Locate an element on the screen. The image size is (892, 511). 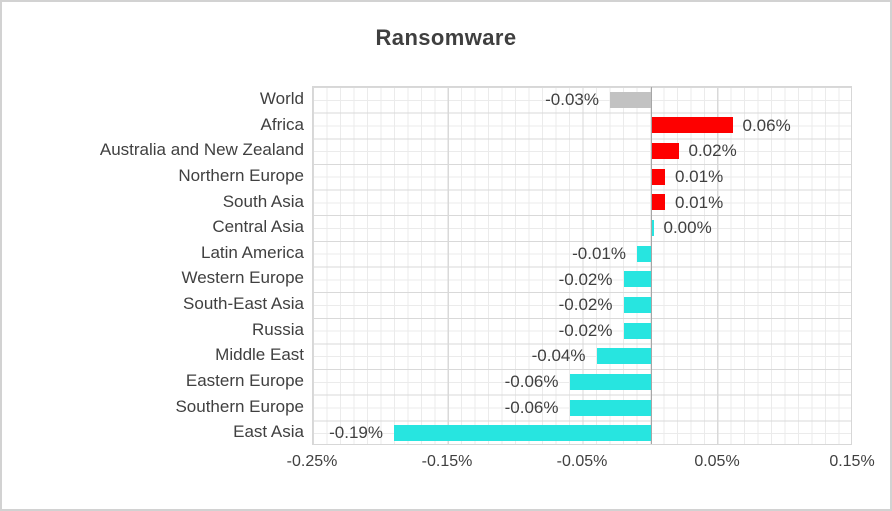
bar-south-east-asia is located at coordinates (637, 304).